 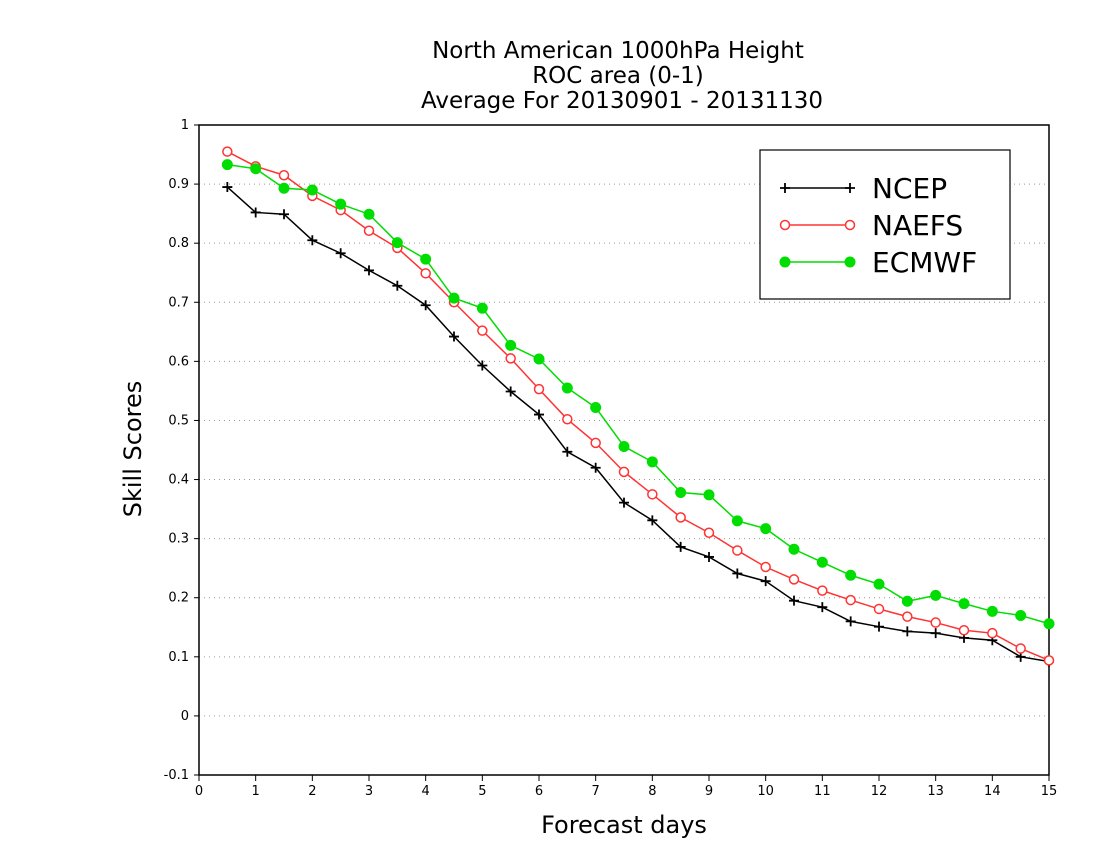 I want to click on x-tick-label: 0, so click(x=199, y=791).